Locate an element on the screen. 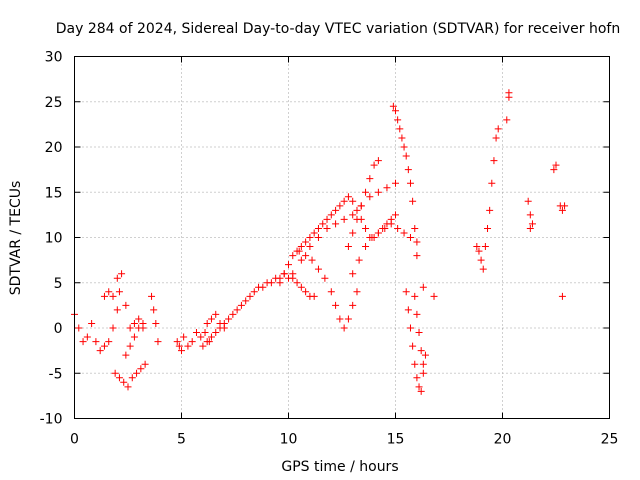 This screenshot has width=640, height=480. x-tick-label: 5 is located at coordinates (181, 440).